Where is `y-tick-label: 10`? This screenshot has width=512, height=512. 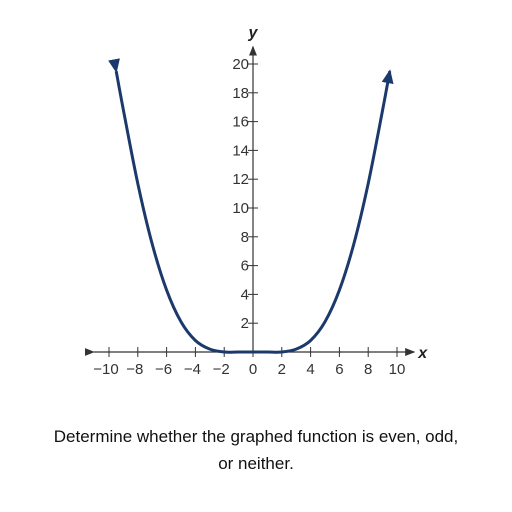 y-tick-label: 10 is located at coordinates (240, 208).